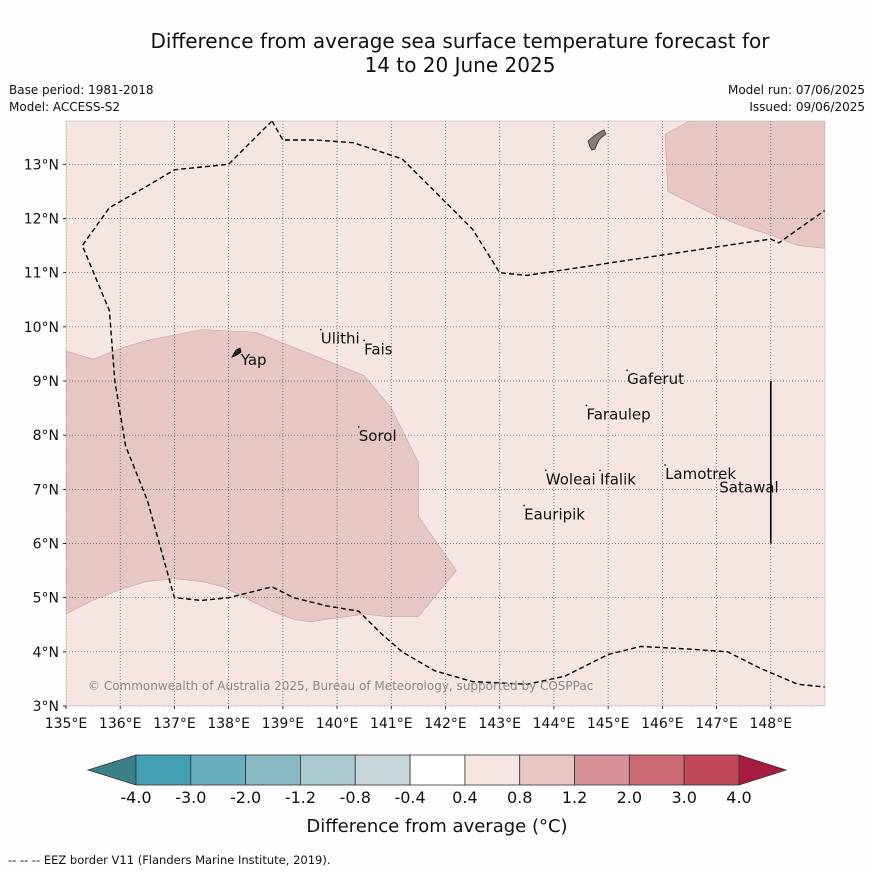 The width and height of the screenshot is (873, 873). Describe the element at coordinates (618, 414) in the screenshot. I see `island-label-faraulep: Faraulep` at that location.